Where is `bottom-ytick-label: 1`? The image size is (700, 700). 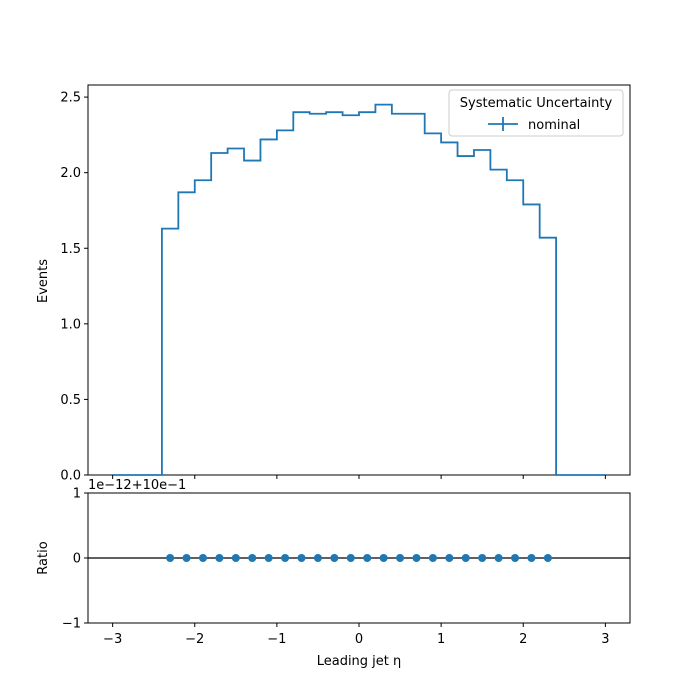 bottom-ytick-label: 1 is located at coordinates (77, 494).